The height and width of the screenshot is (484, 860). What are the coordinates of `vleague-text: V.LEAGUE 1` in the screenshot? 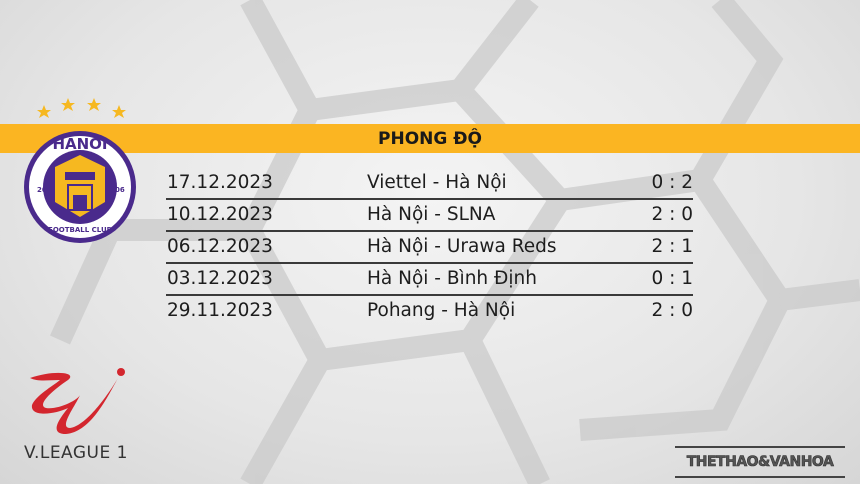 It's located at (76, 453).